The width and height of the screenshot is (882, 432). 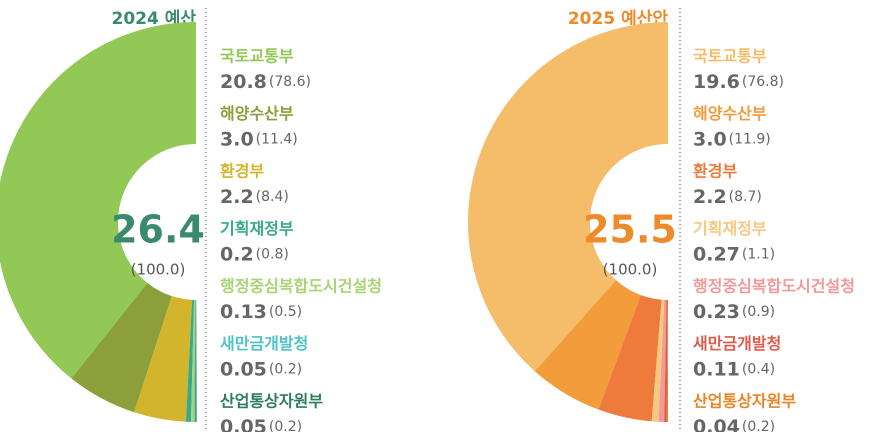 What do you see at coordinates (758, 312) in the screenshot?
I see `share-label: (0.9)` at bounding box center [758, 312].